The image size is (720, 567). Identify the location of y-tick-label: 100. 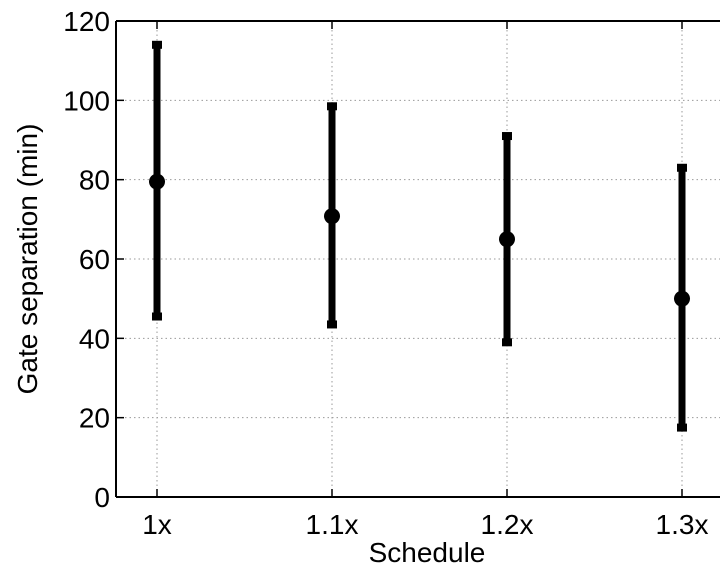
(86, 100).